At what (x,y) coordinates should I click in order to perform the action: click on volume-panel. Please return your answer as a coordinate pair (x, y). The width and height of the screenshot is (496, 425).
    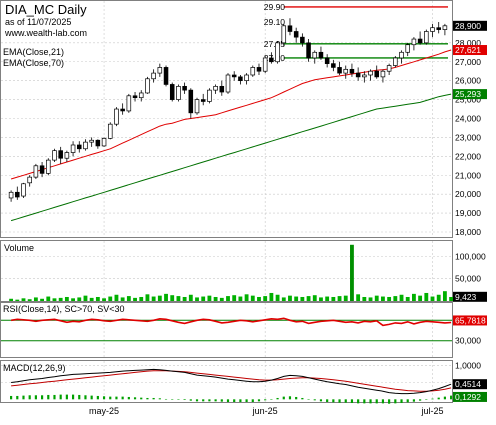
    Looking at the image, I should click on (226, 271).